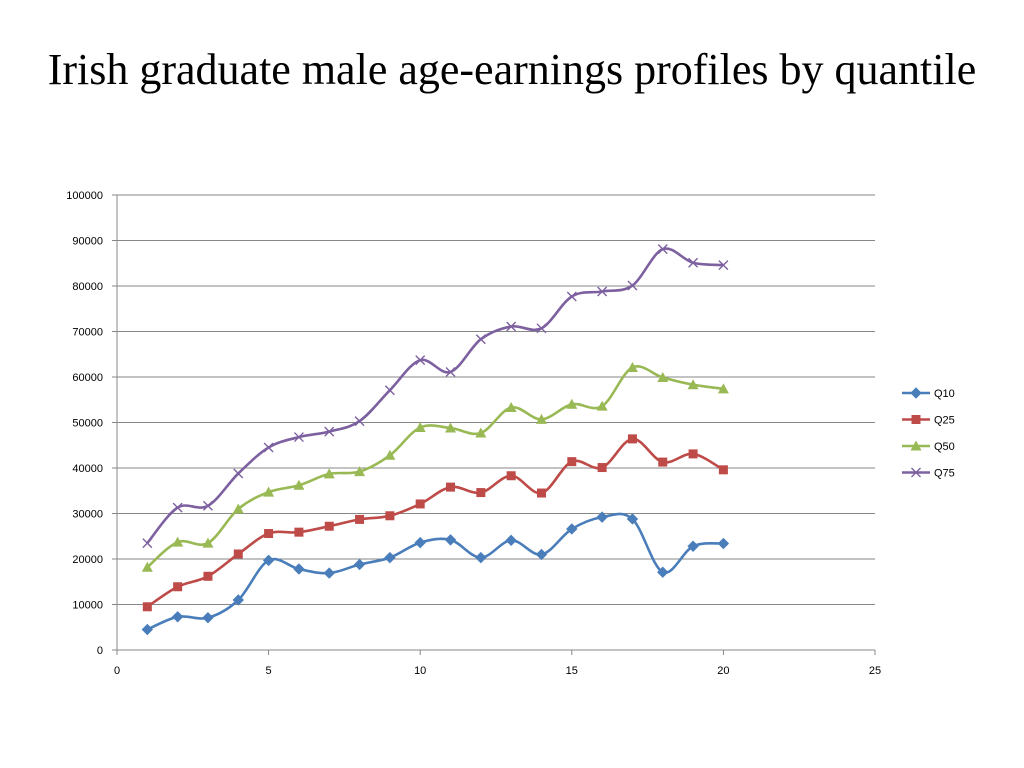  Describe the element at coordinates (875, 671) in the screenshot. I see `x-tick-label: 25` at that location.